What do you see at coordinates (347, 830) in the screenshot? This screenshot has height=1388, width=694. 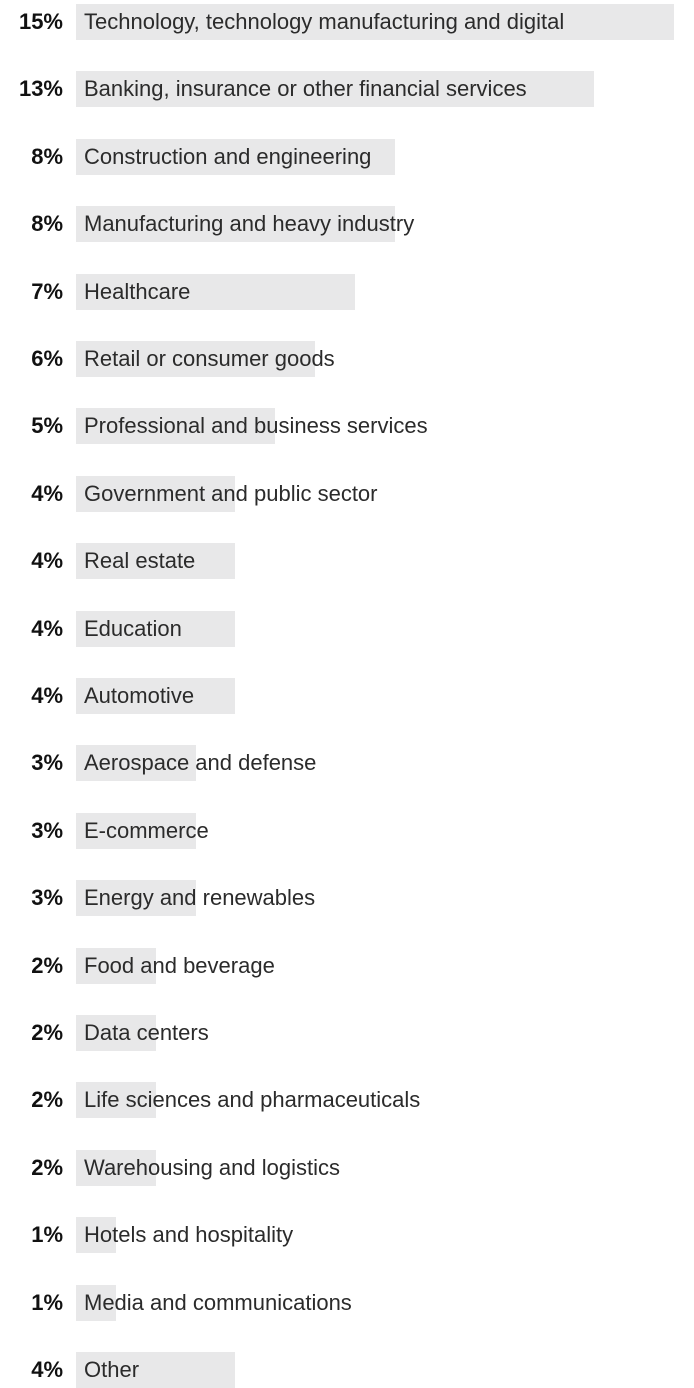 I see `bar-row: 3% E-commerce` at bounding box center [347, 830].